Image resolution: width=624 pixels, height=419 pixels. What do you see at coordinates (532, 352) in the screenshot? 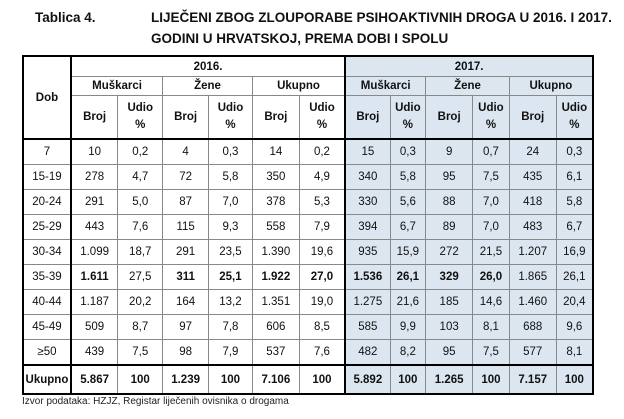
I see `cell-broj: 577` at bounding box center [532, 352].